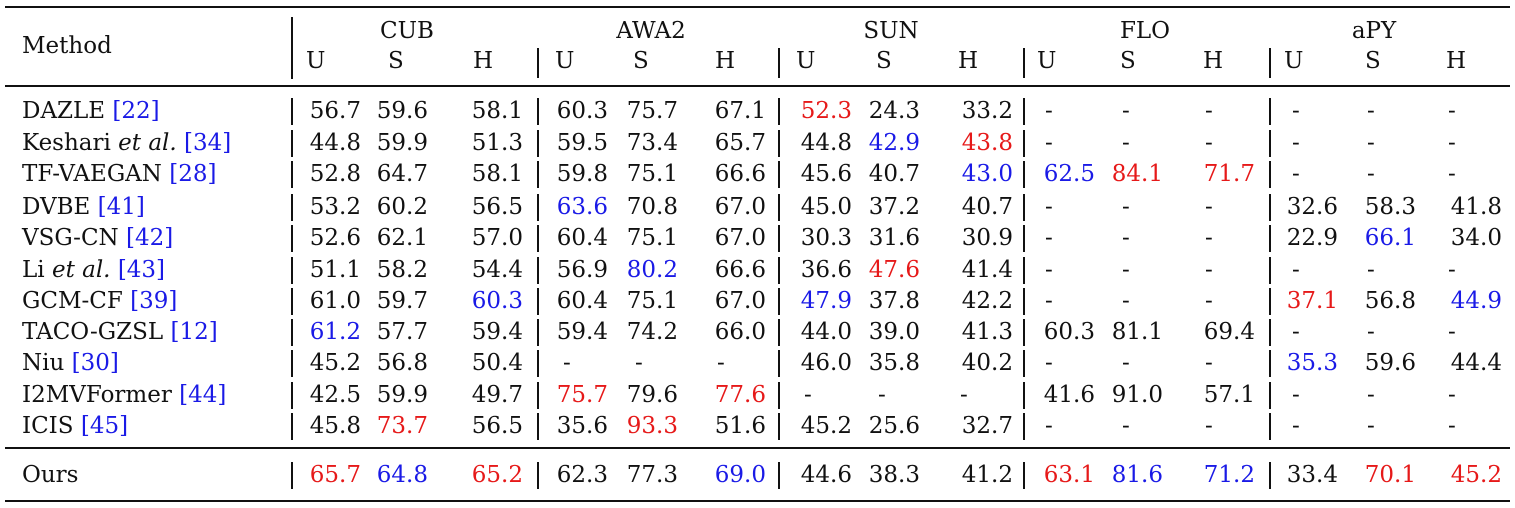 The image size is (1515, 508). What do you see at coordinates (203, 395) in the screenshot?
I see `citation-link: [44]` at bounding box center [203, 395].